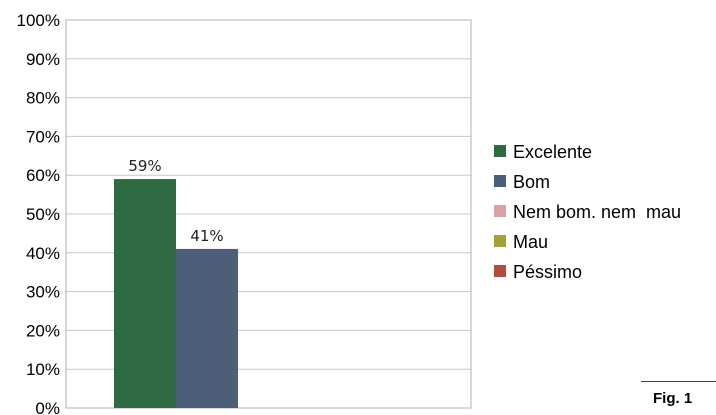  I want to click on bar-bom, so click(207, 328).